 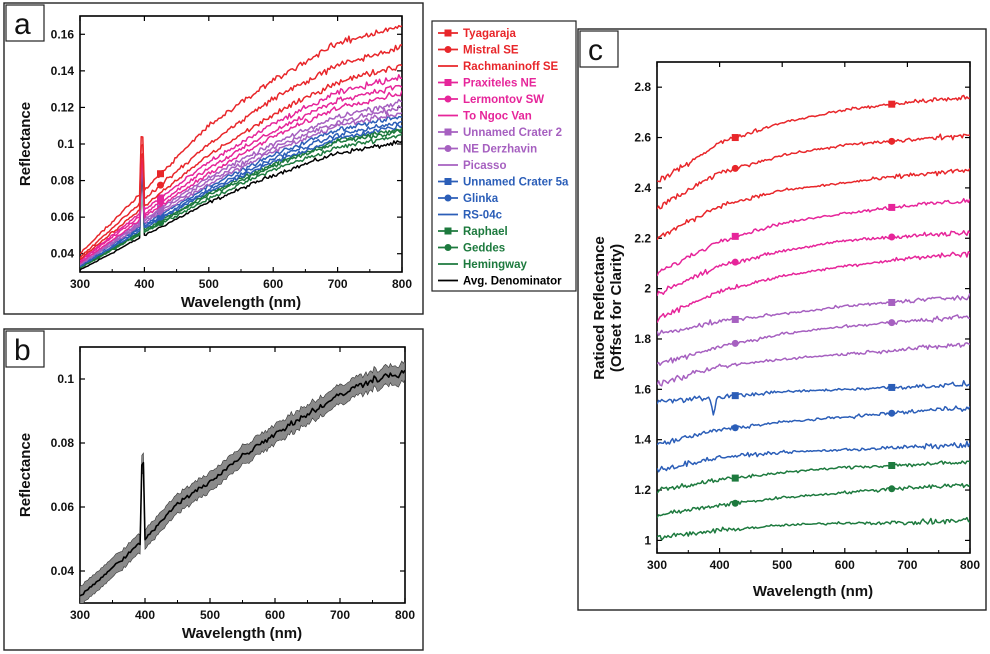 I want to click on legend-label-lermontov-sw: Lermontov SW, so click(x=503, y=100).